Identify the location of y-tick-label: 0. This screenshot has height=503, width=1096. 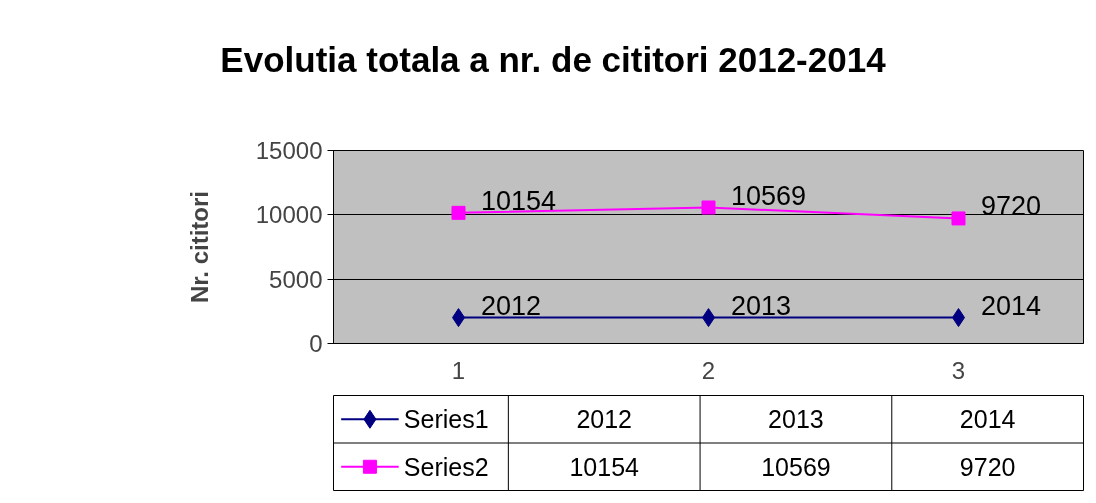
(316, 343).